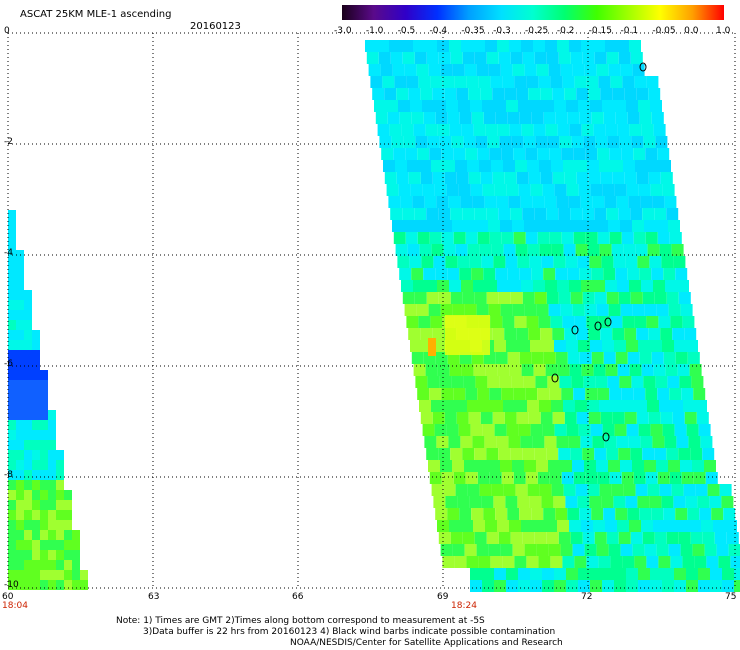 The image size is (740, 650). Describe the element at coordinates (8, 253) in the screenshot. I see `y-axis-label-4: -4` at that location.